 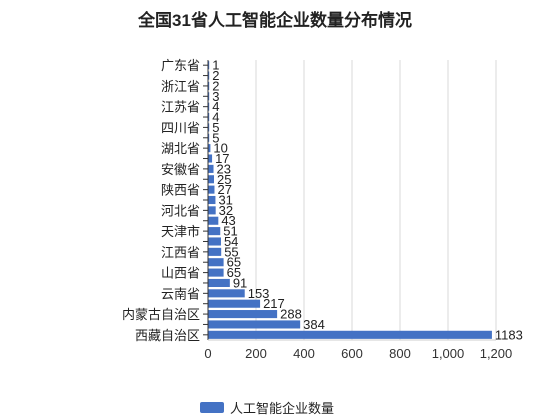 What do you see at coordinates (180, 65) in the screenshot?
I see `y-tick-label: 广东省` at bounding box center [180, 65].